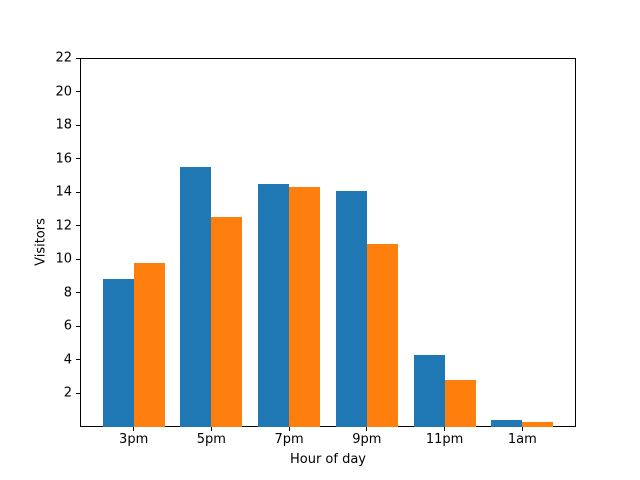 The width and height of the screenshot is (640, 480). I want to click on y-tick-label: 4, so click(67, 360).